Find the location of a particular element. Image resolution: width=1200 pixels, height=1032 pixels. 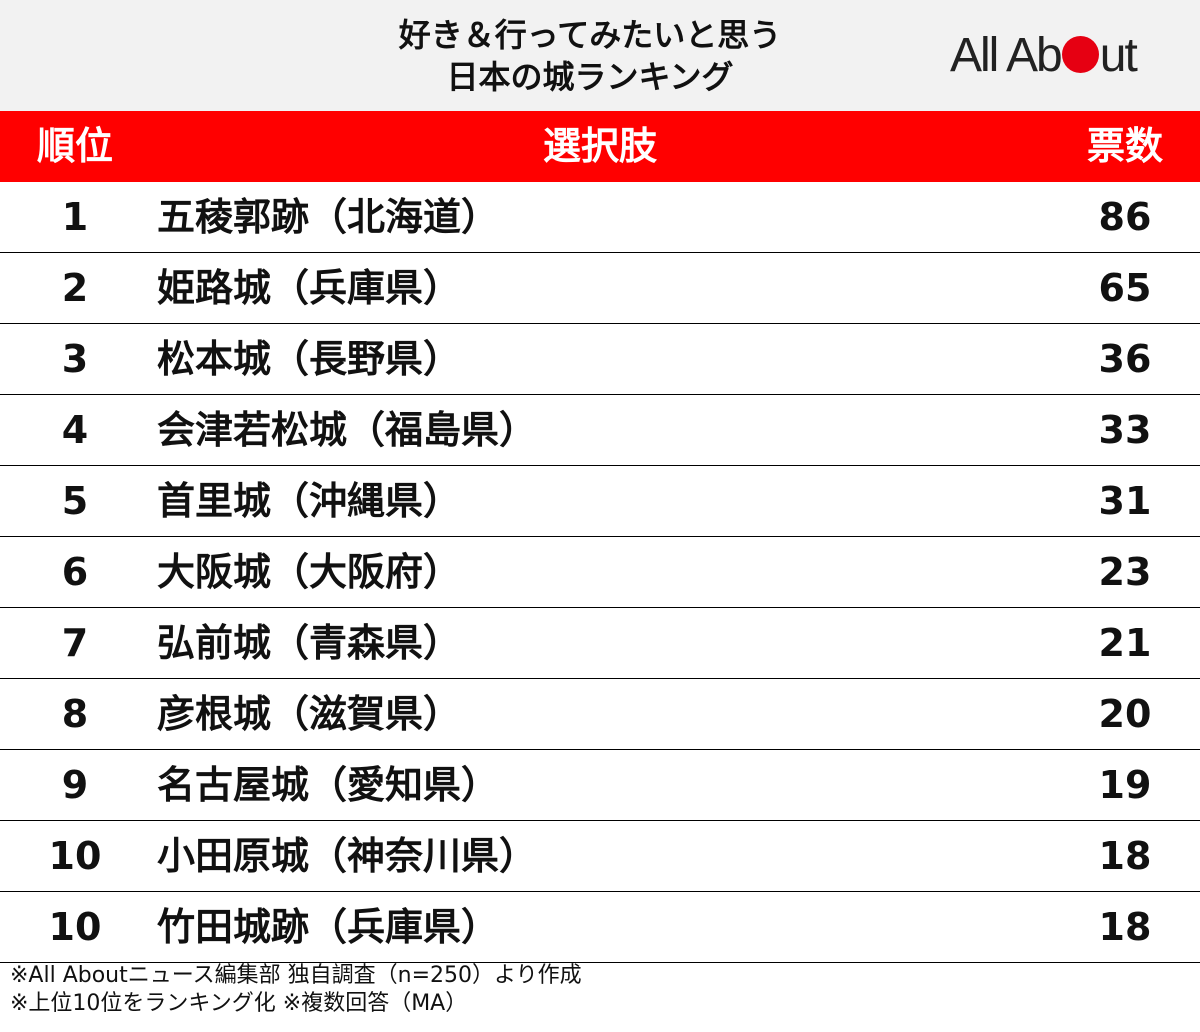

table-row: 4 会津若松城（福島県） 33 is located at coordinates (600, 430).